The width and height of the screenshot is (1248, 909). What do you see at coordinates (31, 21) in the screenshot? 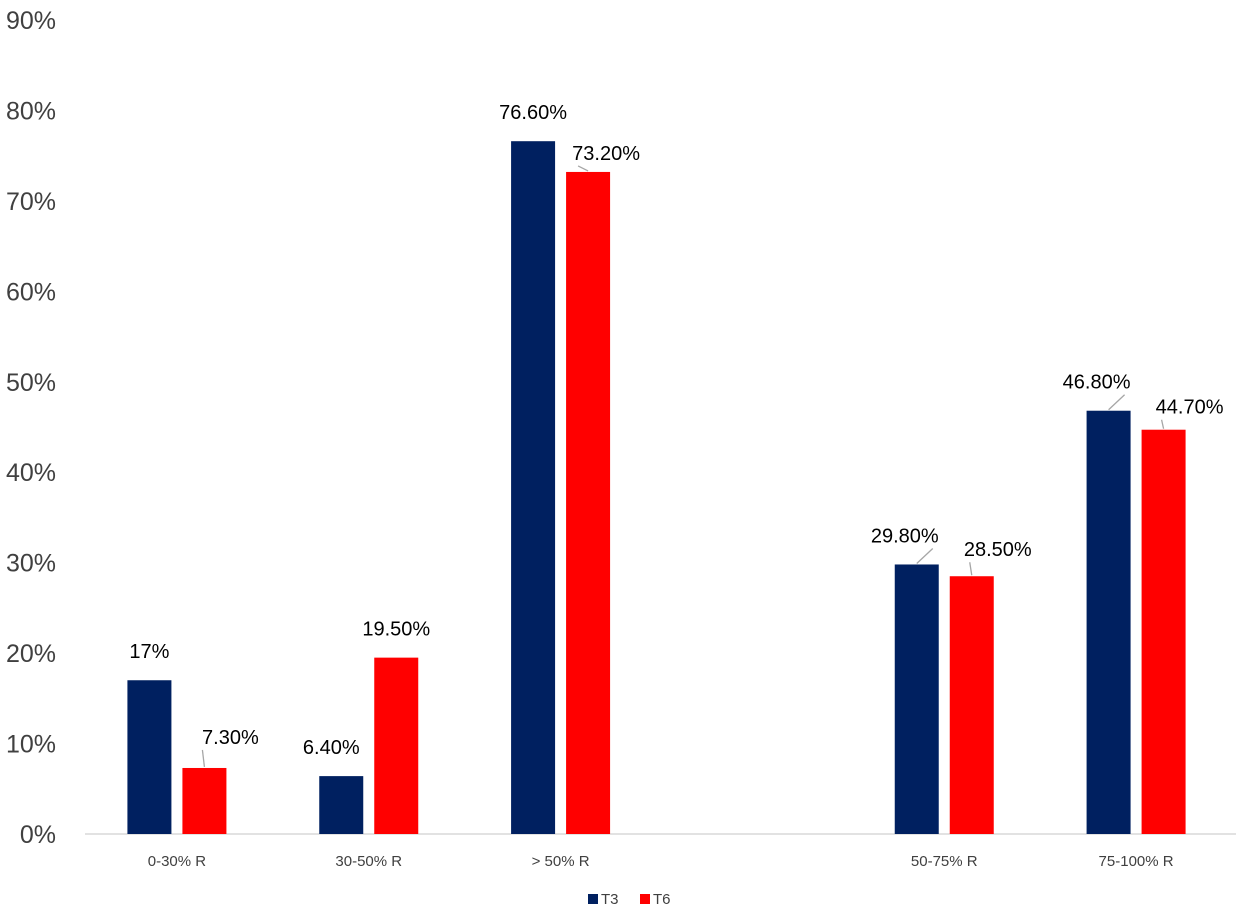
I see `y-tick-label: 90%` at bounding box center [31, 21].